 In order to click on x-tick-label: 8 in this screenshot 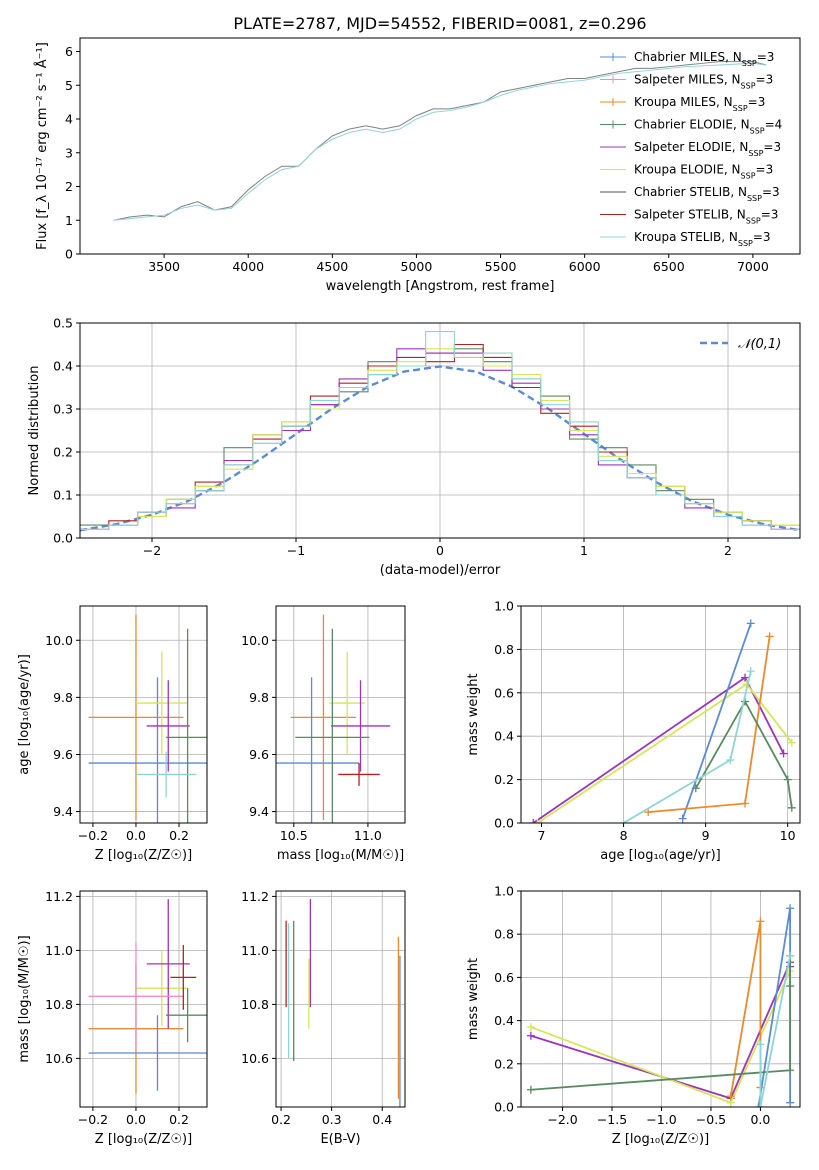, I will do `click(624, 835)`.